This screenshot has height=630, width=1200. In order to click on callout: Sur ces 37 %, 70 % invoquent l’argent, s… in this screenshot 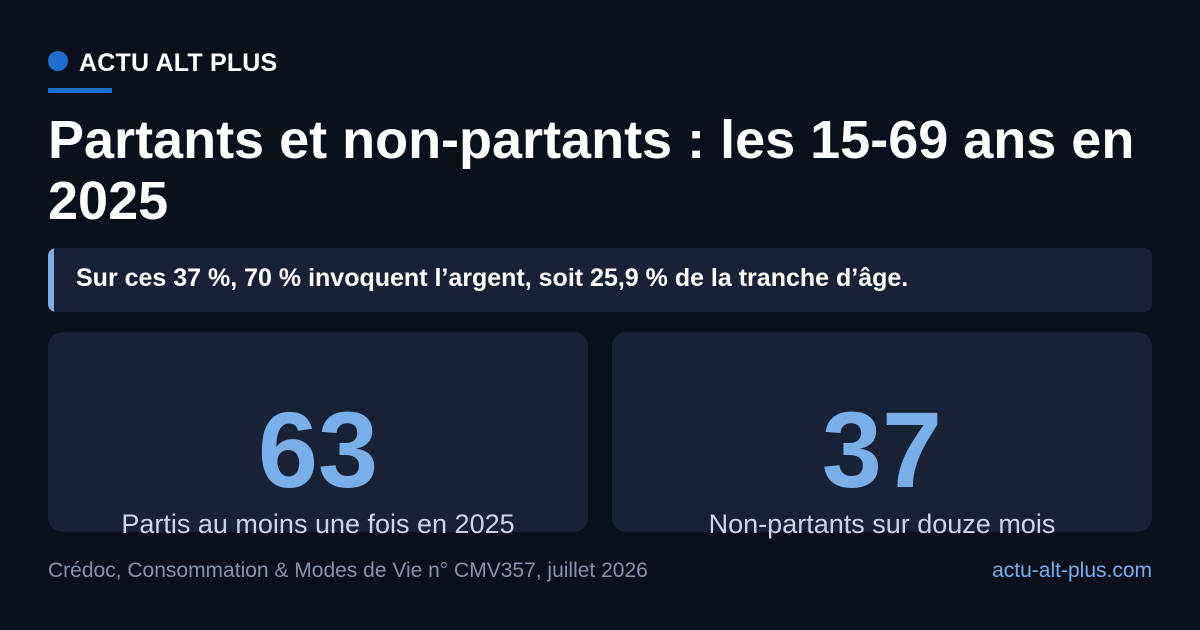, I will do `click(600, 280)`.